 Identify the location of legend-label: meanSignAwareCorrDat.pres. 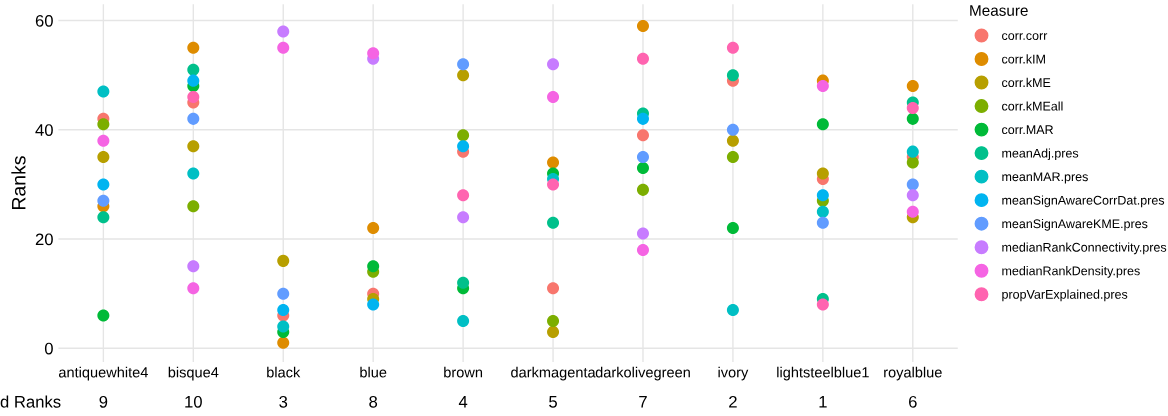
(1083, 201).